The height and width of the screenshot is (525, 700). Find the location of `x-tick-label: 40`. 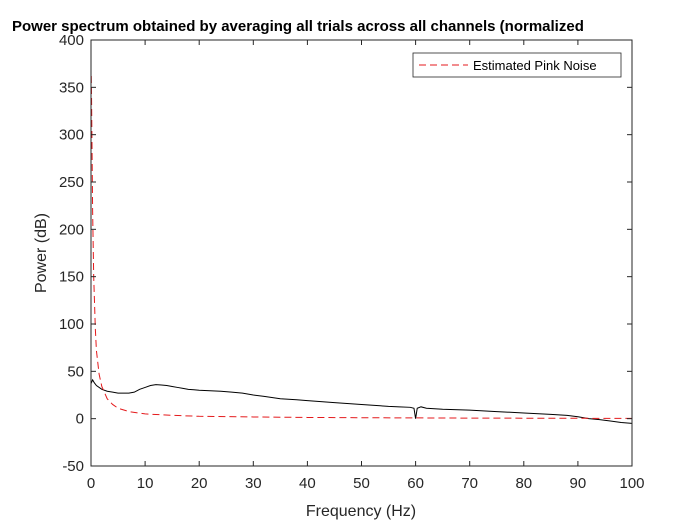

x-tick-label: 40 is located at coordinates (307, 483).